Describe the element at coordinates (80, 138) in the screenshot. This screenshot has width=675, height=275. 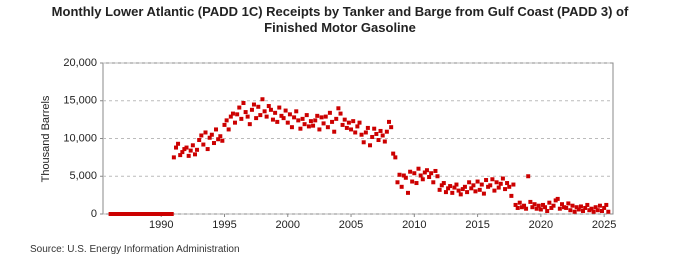
I see `y-tick-label: 10,000` at that location.